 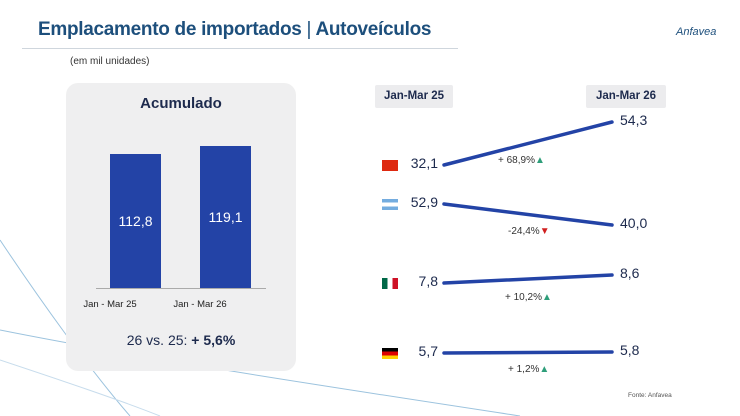 I want to click on change-label: + 68,9%▲, so click(x=521, y=160).